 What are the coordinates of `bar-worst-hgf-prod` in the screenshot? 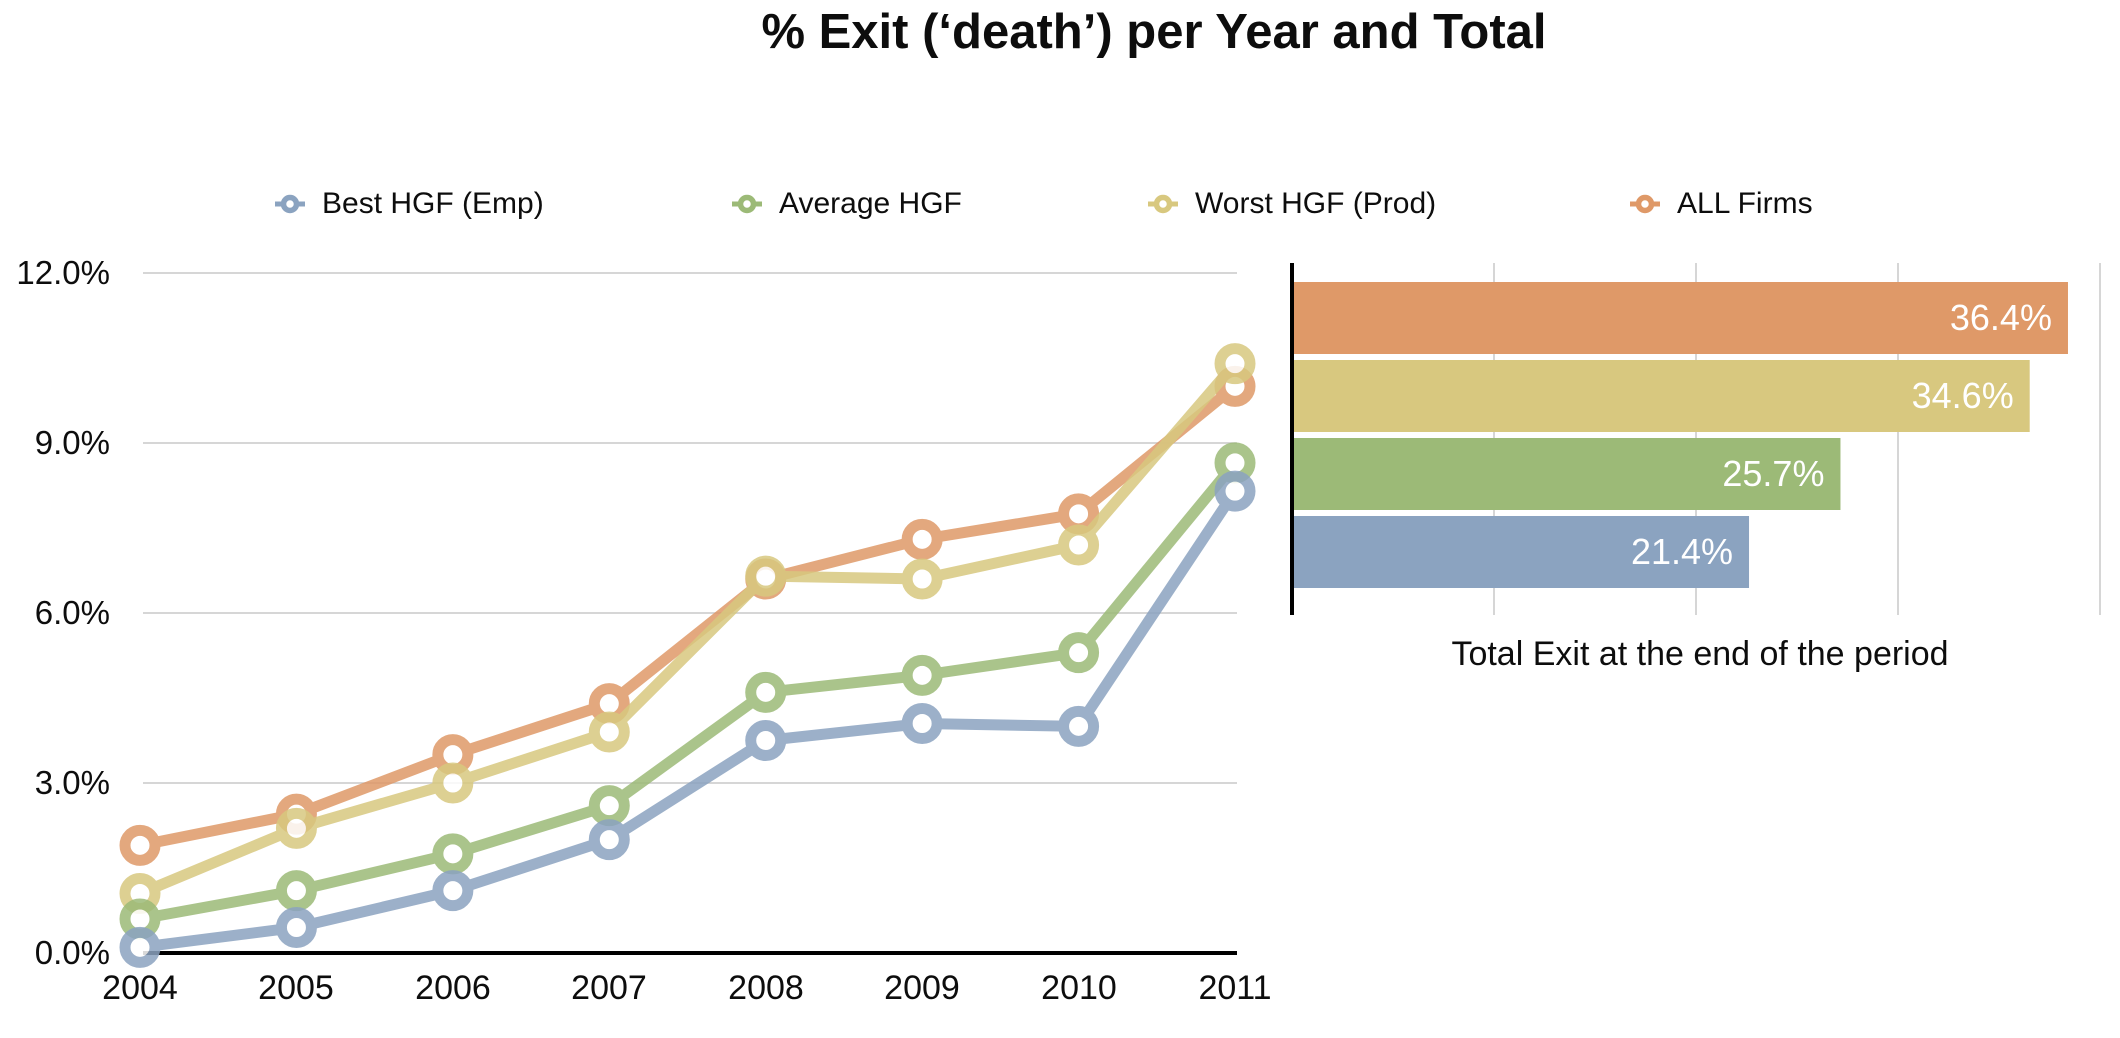 It's located at (1662, 396).